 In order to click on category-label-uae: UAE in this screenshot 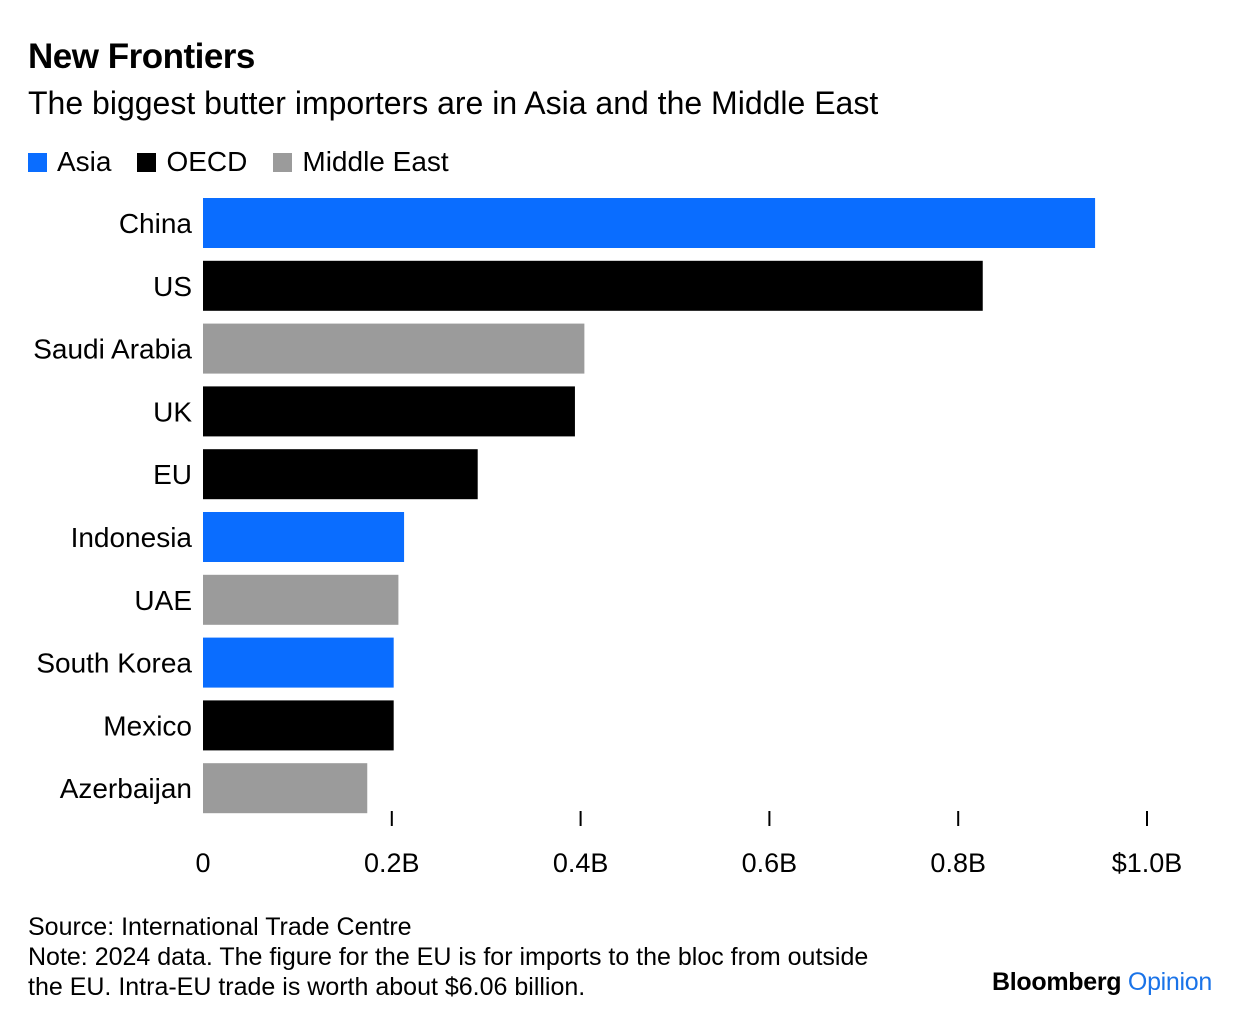, I will do `click(163, 600)`.